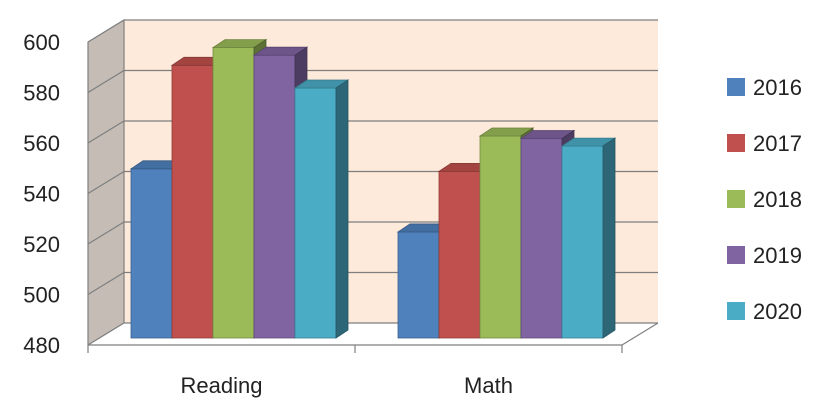 The height and width of the screenshot is (401, 822). What do you see at coordinates (41, 244) in the screenshot?
I see `y-tick-label: 520` at bounding box center [41, 244].